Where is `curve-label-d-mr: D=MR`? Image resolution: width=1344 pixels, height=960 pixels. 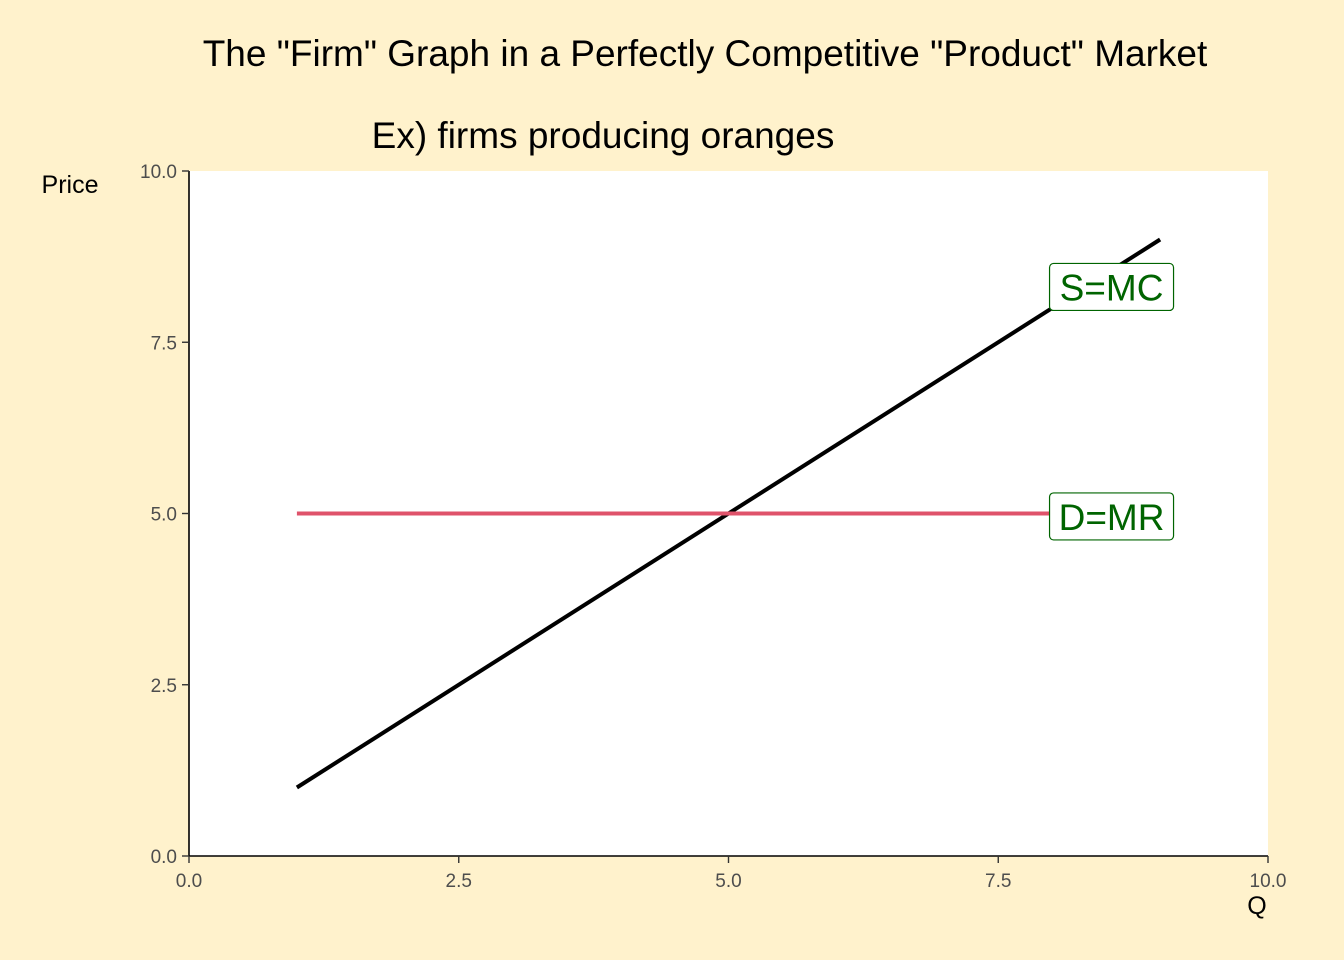
curve-label-d-mr: D=MR is located at coordinates (1111, 516).